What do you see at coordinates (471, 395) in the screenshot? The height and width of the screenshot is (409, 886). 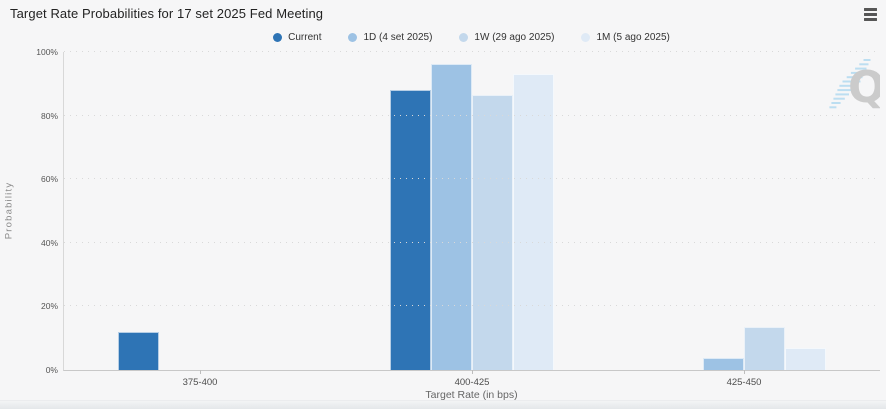 I see `x-axis-title: Target Rate (in bps)` at bounding box center [471, 395].